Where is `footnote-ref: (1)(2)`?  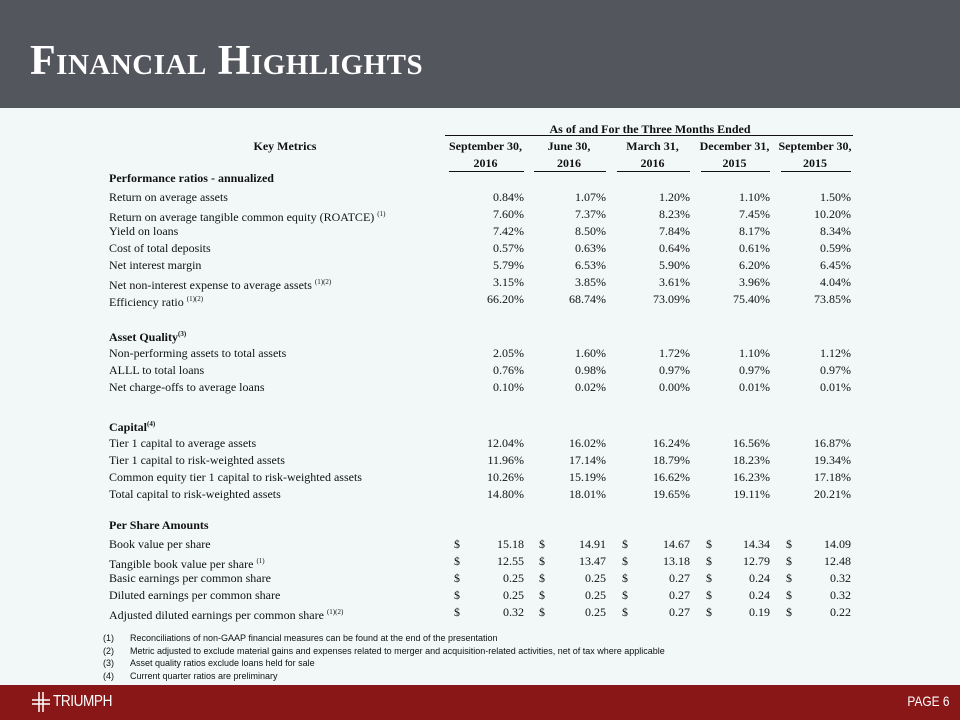
footnote-ref: (1)(2) is located at coordinates (323, 282).